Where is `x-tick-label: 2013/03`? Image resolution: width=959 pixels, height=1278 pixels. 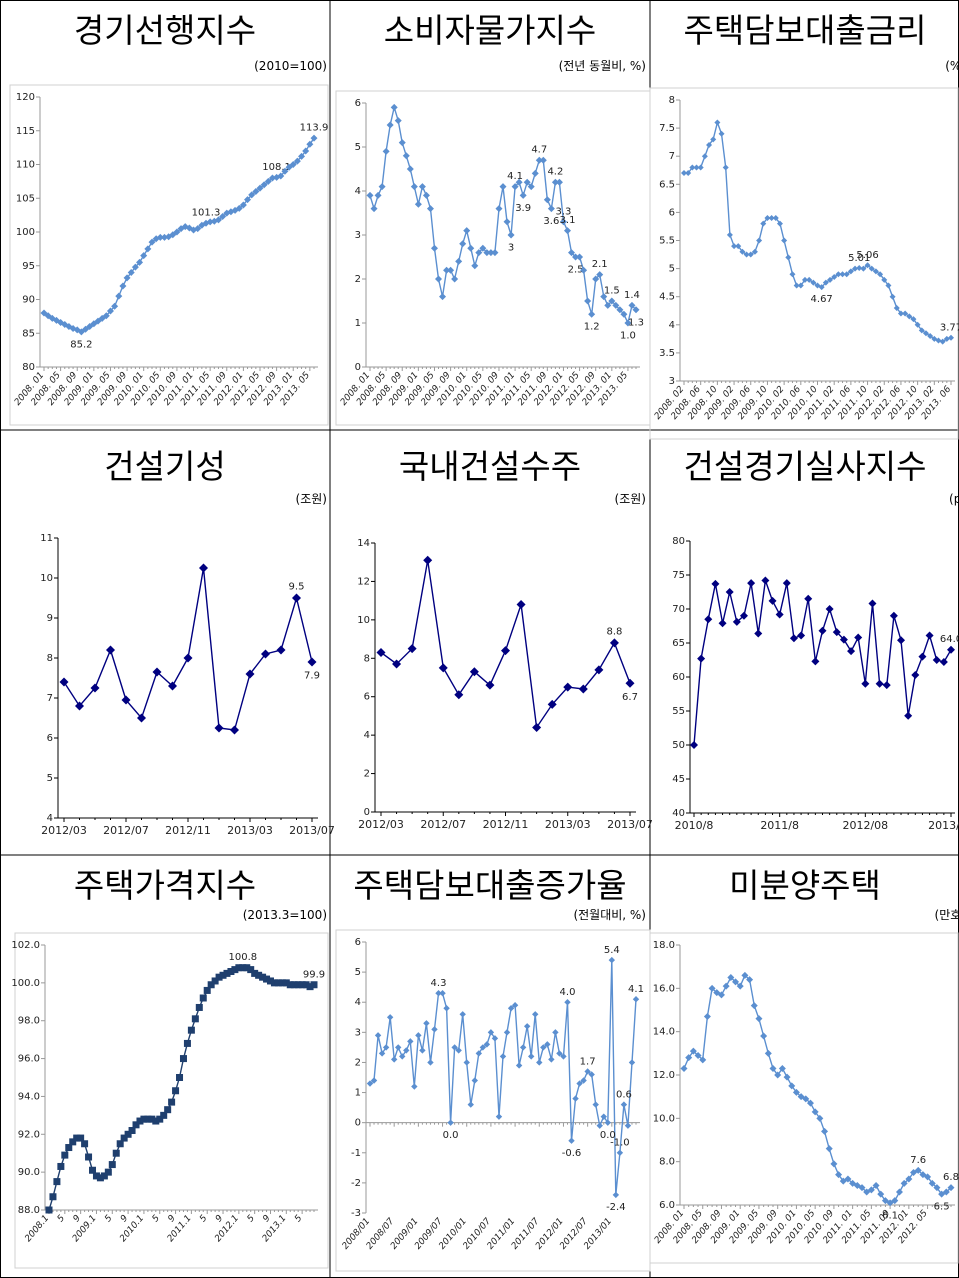
x-tick-label: 2013/03 is located at coordinates (568, 824).